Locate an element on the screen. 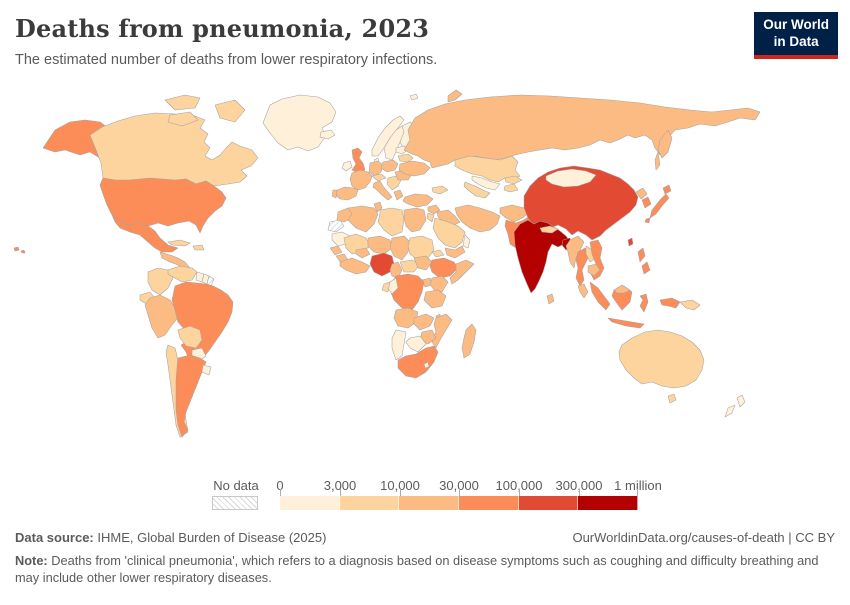 This screenshot has height=605, width=850. country-north-korea is located at coordinates (641, 193).